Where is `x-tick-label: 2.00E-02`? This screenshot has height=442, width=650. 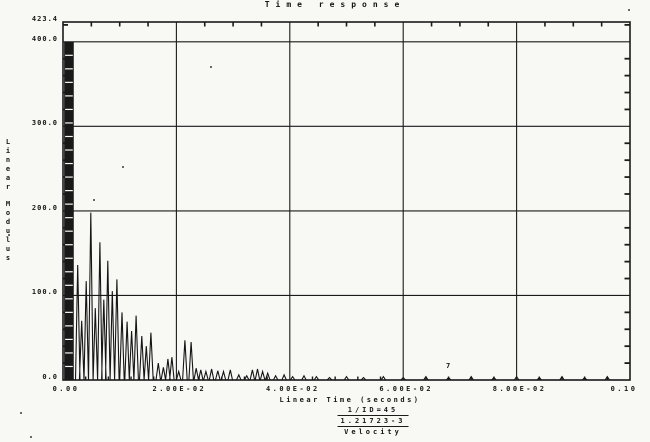
x-tick-label: 2.00E-02 is located at coordinates (179, 389).